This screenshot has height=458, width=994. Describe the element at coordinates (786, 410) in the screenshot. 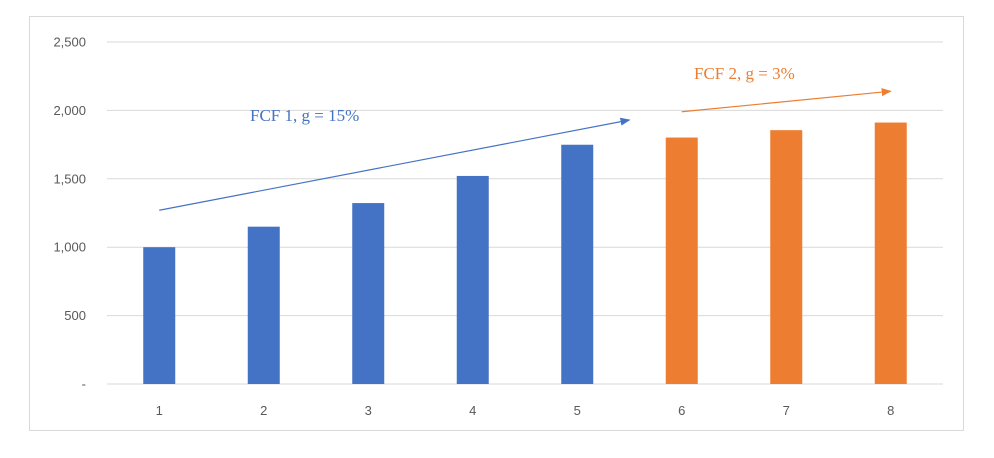

I see `x-tick-label: 7` at that location.